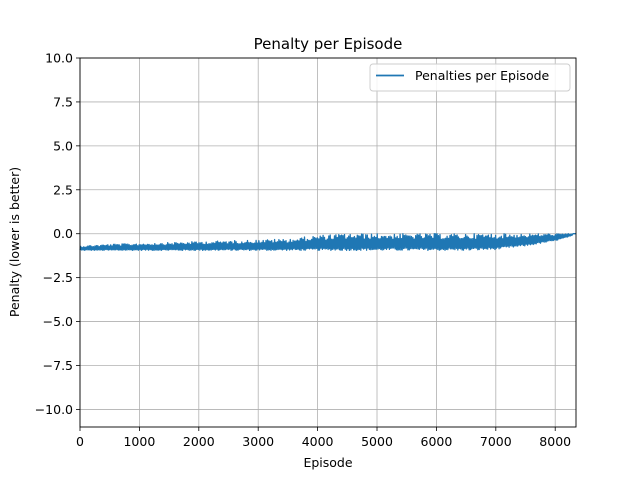  What do you see at coordinates (14, 242) in the screenshot?
I see `y-axis-label: Penalty (lower is better)` at bounding box center [14, 242].